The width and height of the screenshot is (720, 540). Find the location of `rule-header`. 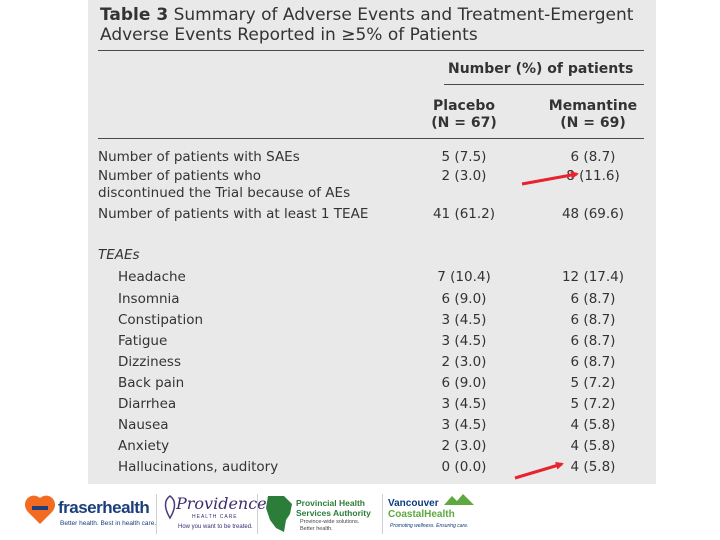

rule-header is located at coordinates (371, 138).